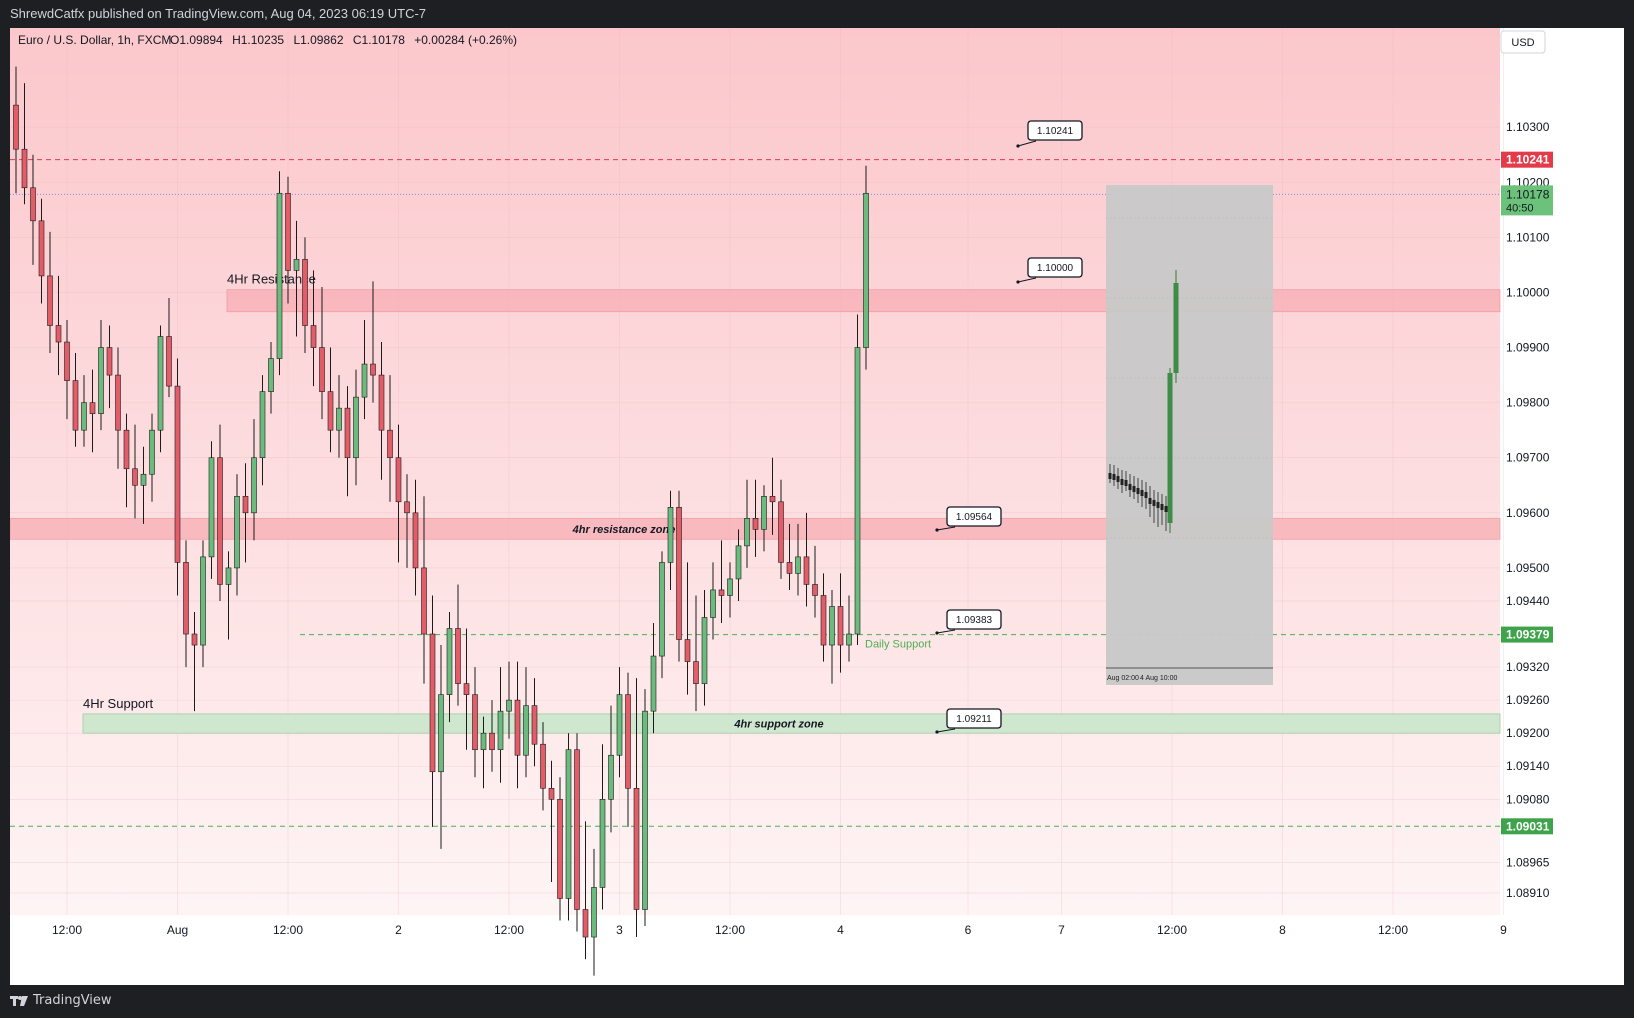  I want to click on price-tick-label: 1.09600, so click(1528, 513).